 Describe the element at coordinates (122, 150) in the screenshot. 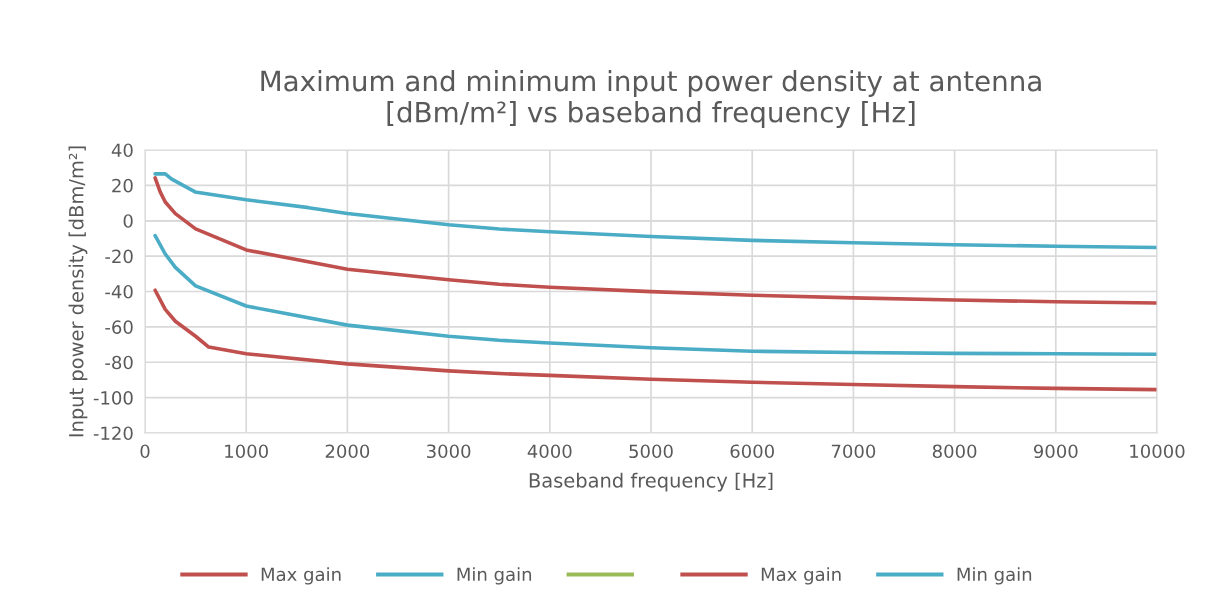

I see `y-tick-label: 40` at that location.